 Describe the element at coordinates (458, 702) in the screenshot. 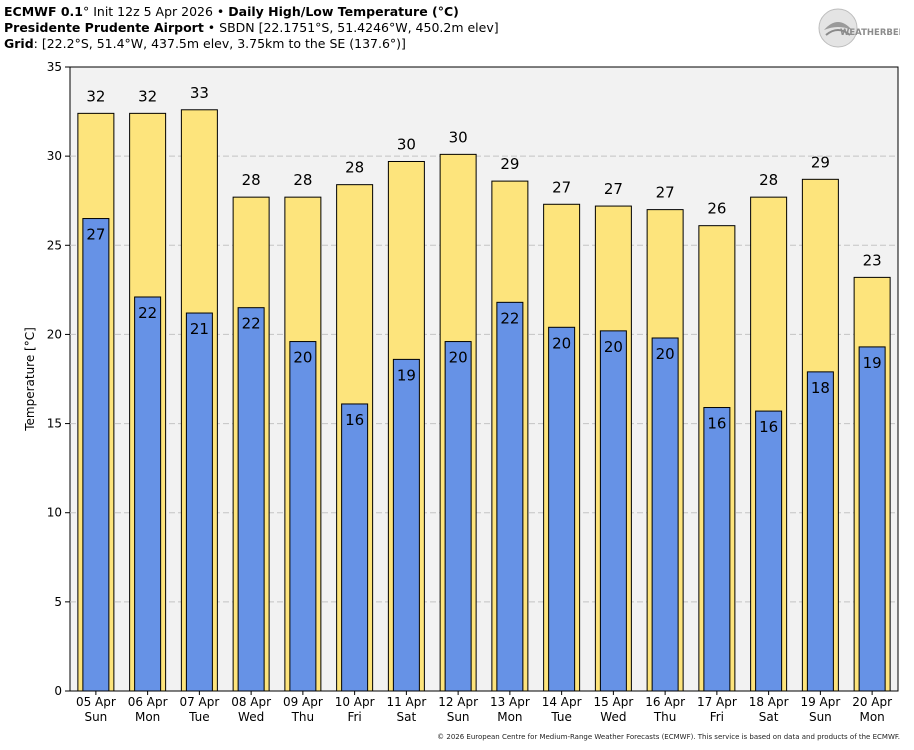

I see `x-tick-date: 12 Apr` at that location.